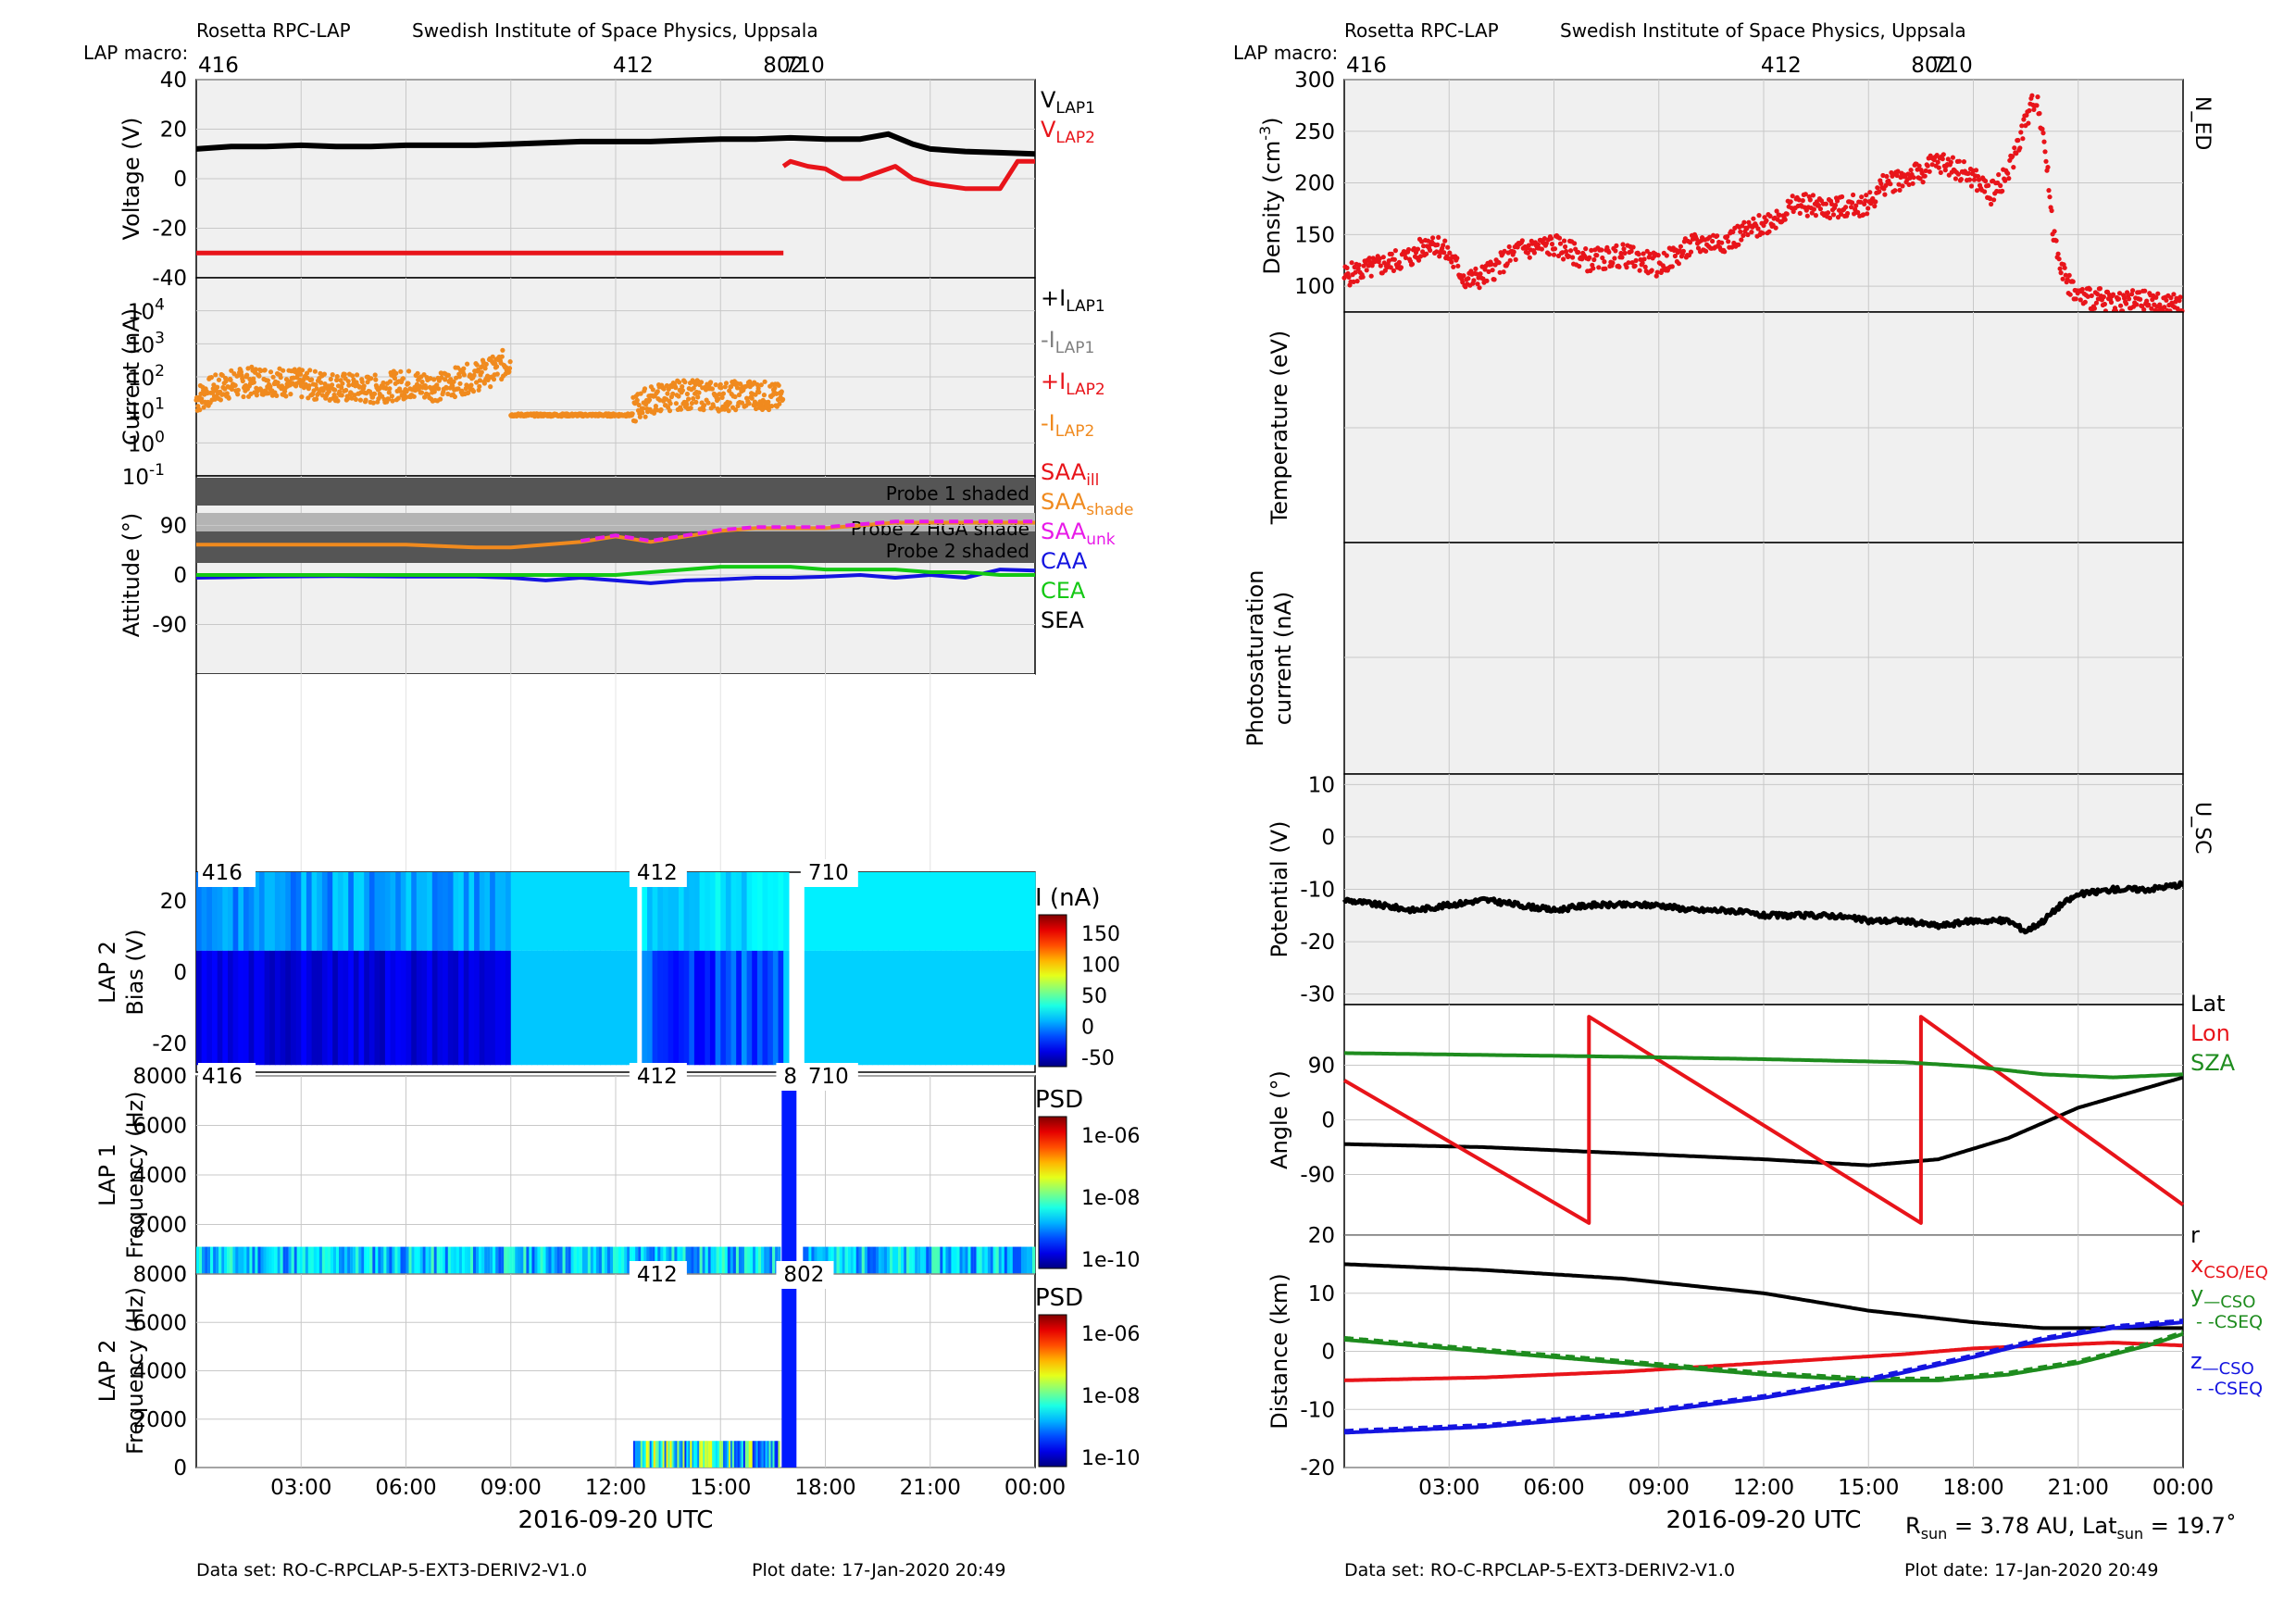 The image size is (2296, 1624). Describe the element at coordinates (1110, 1198) in the screenshot. I see `lap1-colorbar-tick: 1e-08` at that location.